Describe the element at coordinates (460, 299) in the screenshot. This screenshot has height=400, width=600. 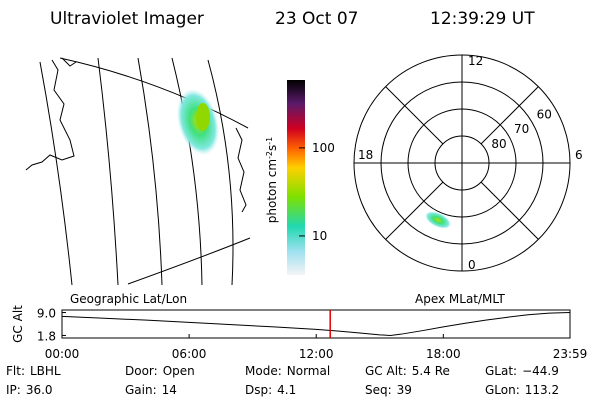
I see `polar-caption: Apex MLat/MLT` at that location.